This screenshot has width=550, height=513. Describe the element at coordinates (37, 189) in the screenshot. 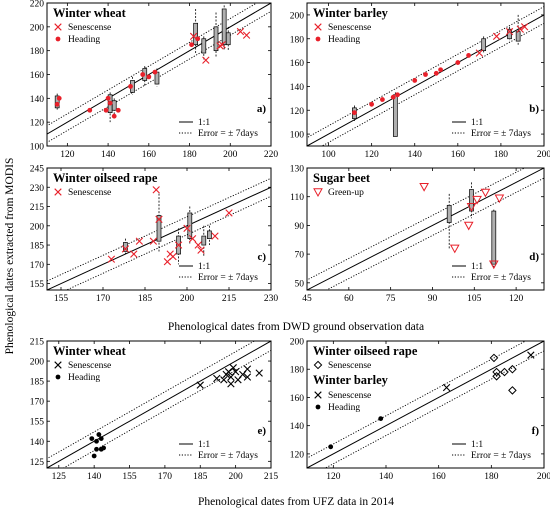

I see `y-tick-label: 230` at that location.